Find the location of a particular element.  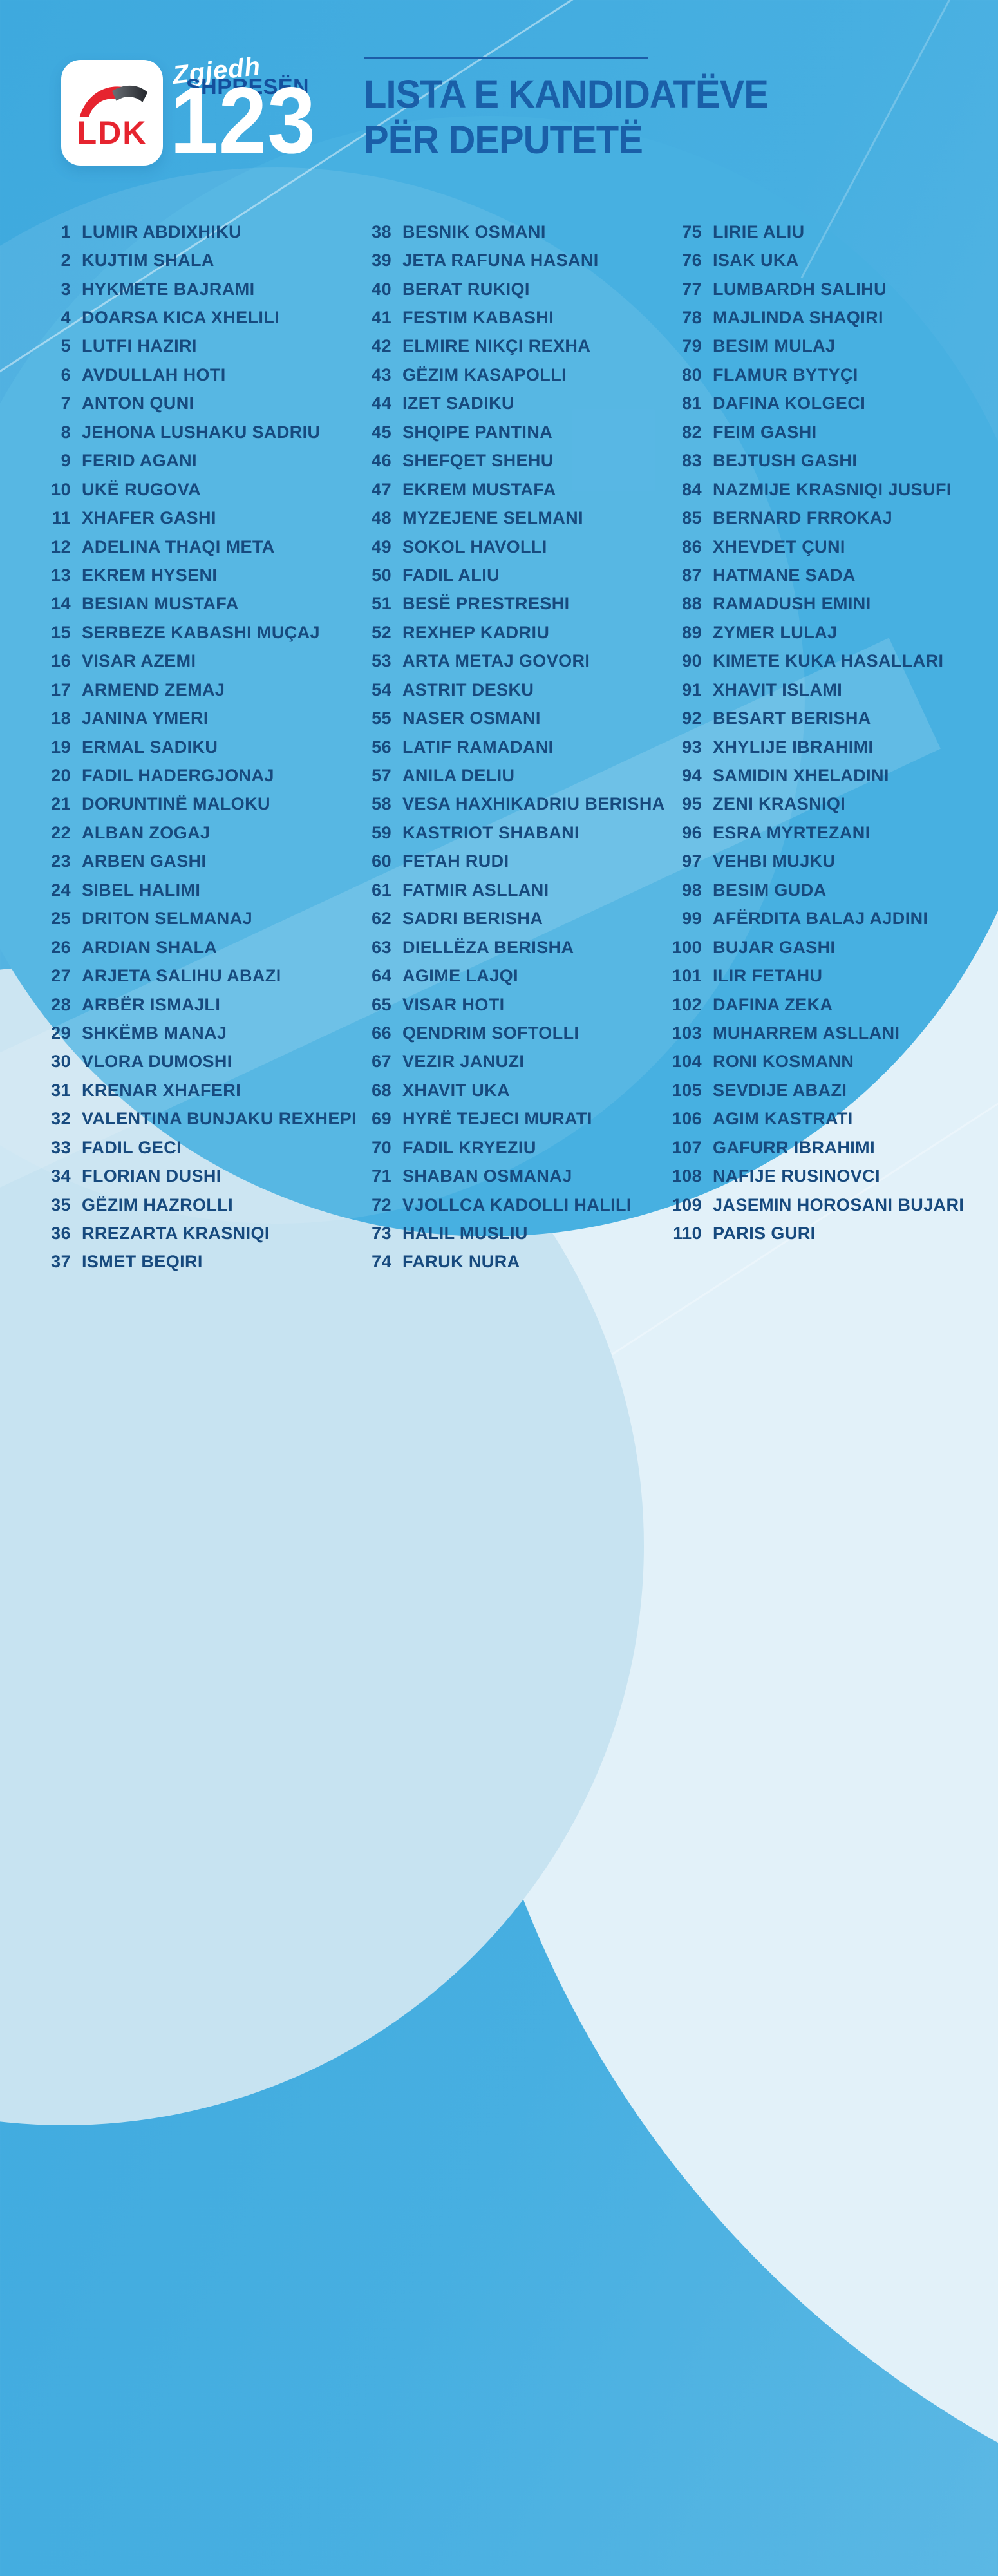

candidate-row: 92 BESART BERISHA is located at coordinates (800, 718).